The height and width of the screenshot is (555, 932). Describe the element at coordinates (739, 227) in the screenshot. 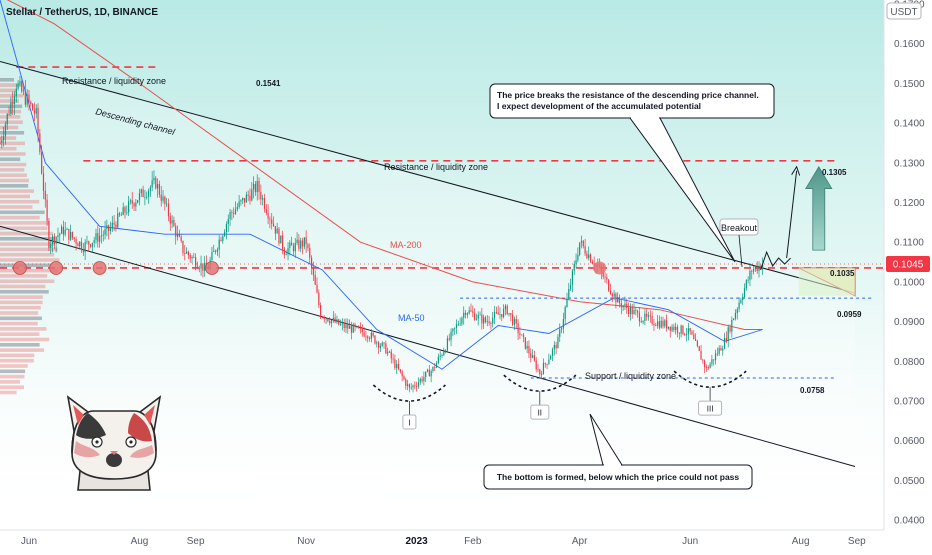

I see `breakout-callout: Breakout` at that location.